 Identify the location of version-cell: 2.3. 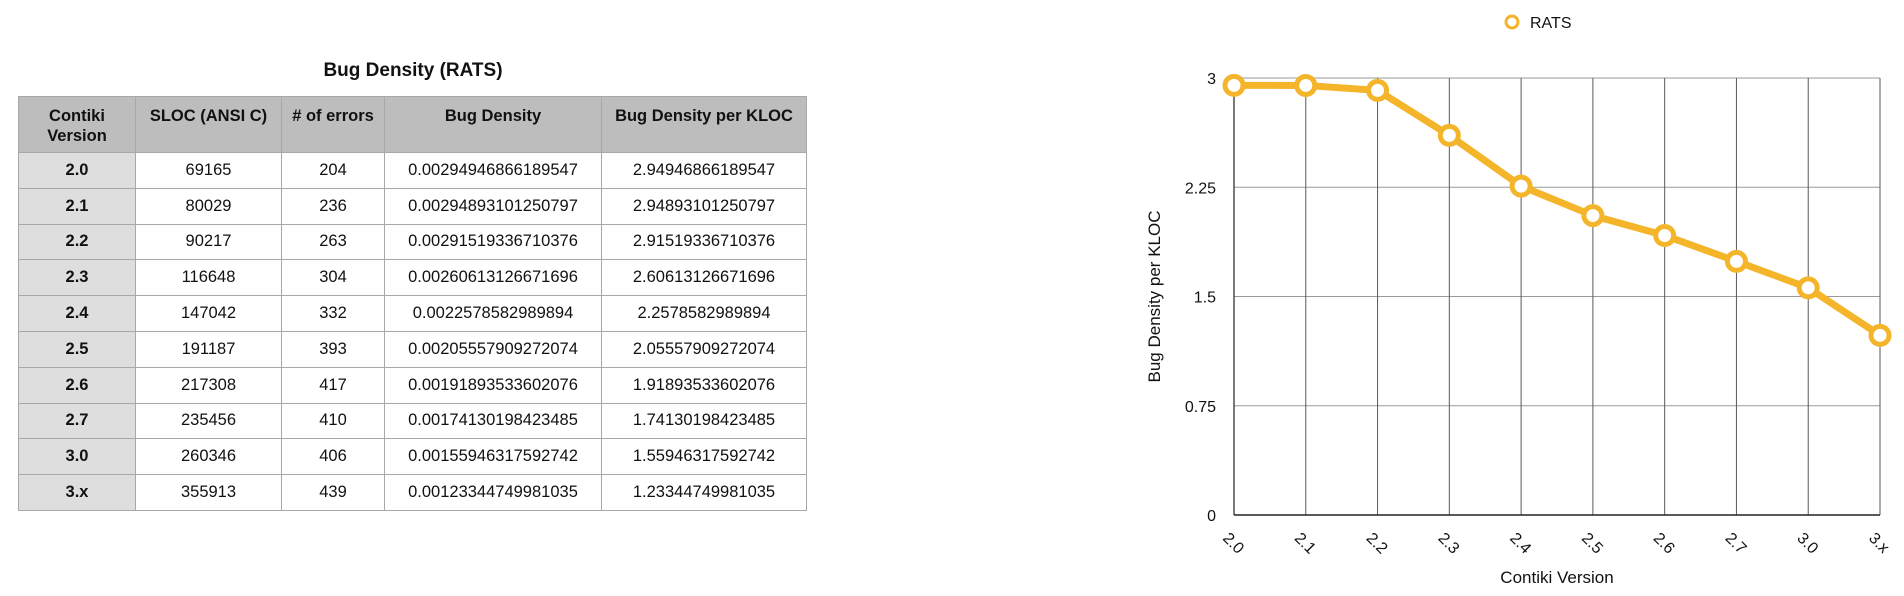
(77, 278).